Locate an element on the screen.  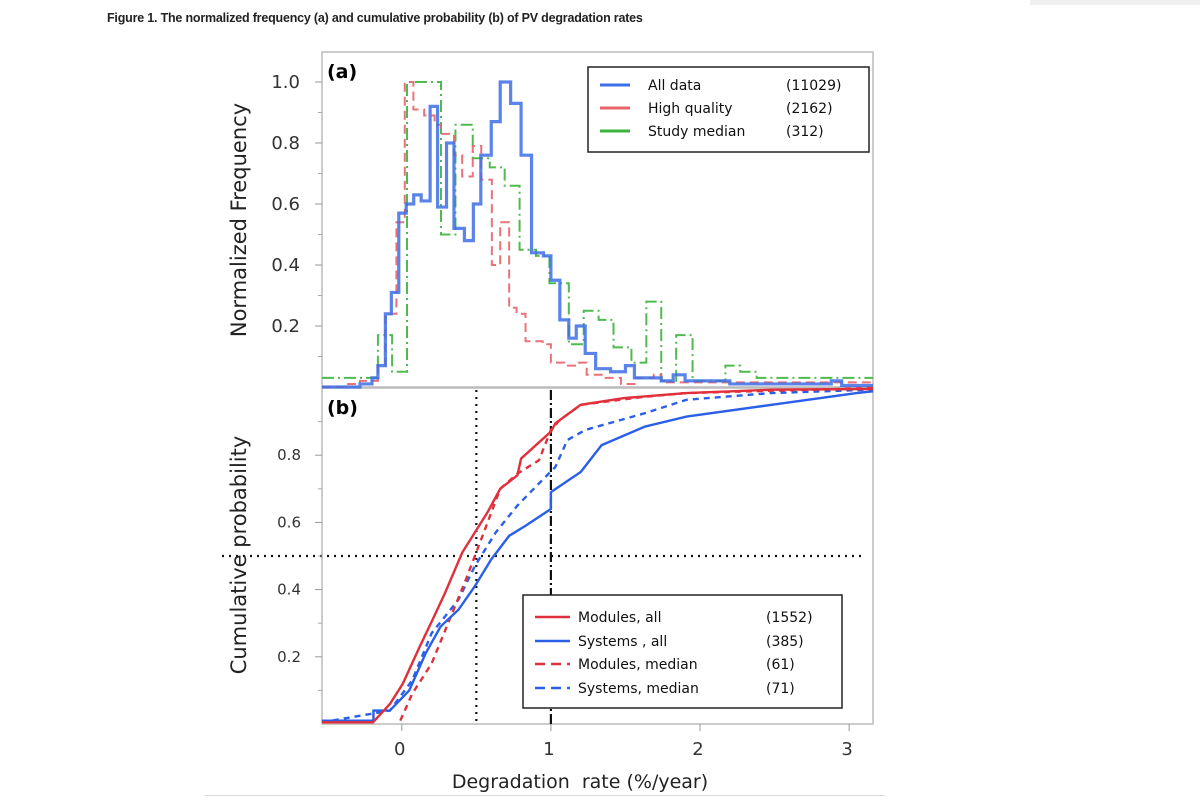
x-tick-label: 3 is located at coordinates (846, 749).